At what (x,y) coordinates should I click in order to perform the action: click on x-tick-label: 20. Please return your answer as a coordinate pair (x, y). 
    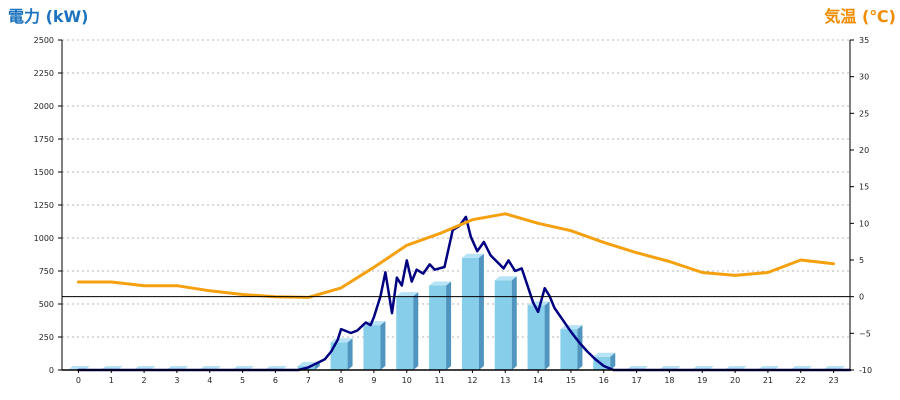
    Looking at the image, I should click on (735, 380).